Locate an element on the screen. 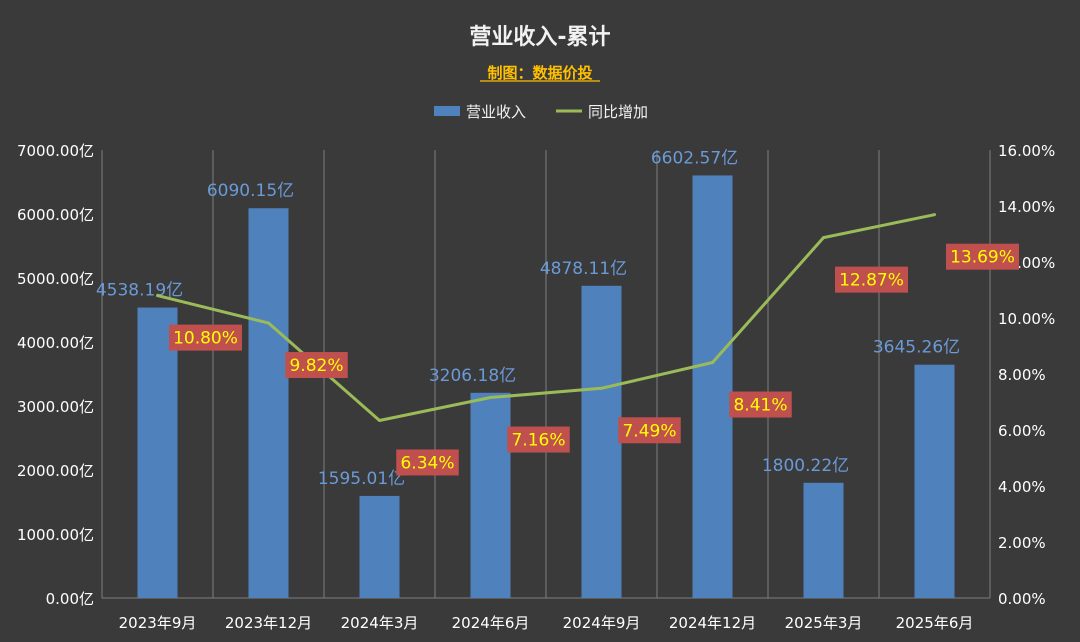  right-axis-tick-label: 0.00% is located at coordinates (1022, 599).